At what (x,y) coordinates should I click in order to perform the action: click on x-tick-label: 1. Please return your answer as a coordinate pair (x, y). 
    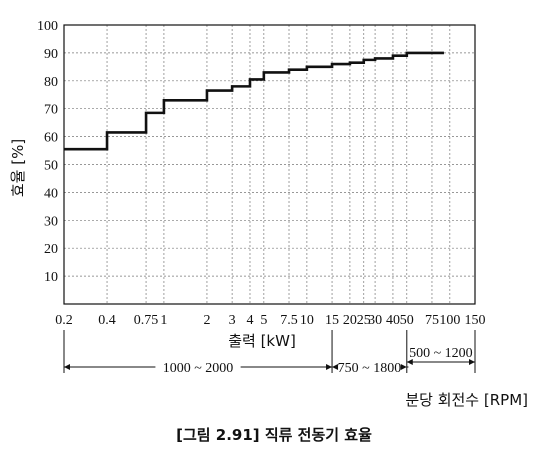
    Looking at the image, I should click on (163, 320).